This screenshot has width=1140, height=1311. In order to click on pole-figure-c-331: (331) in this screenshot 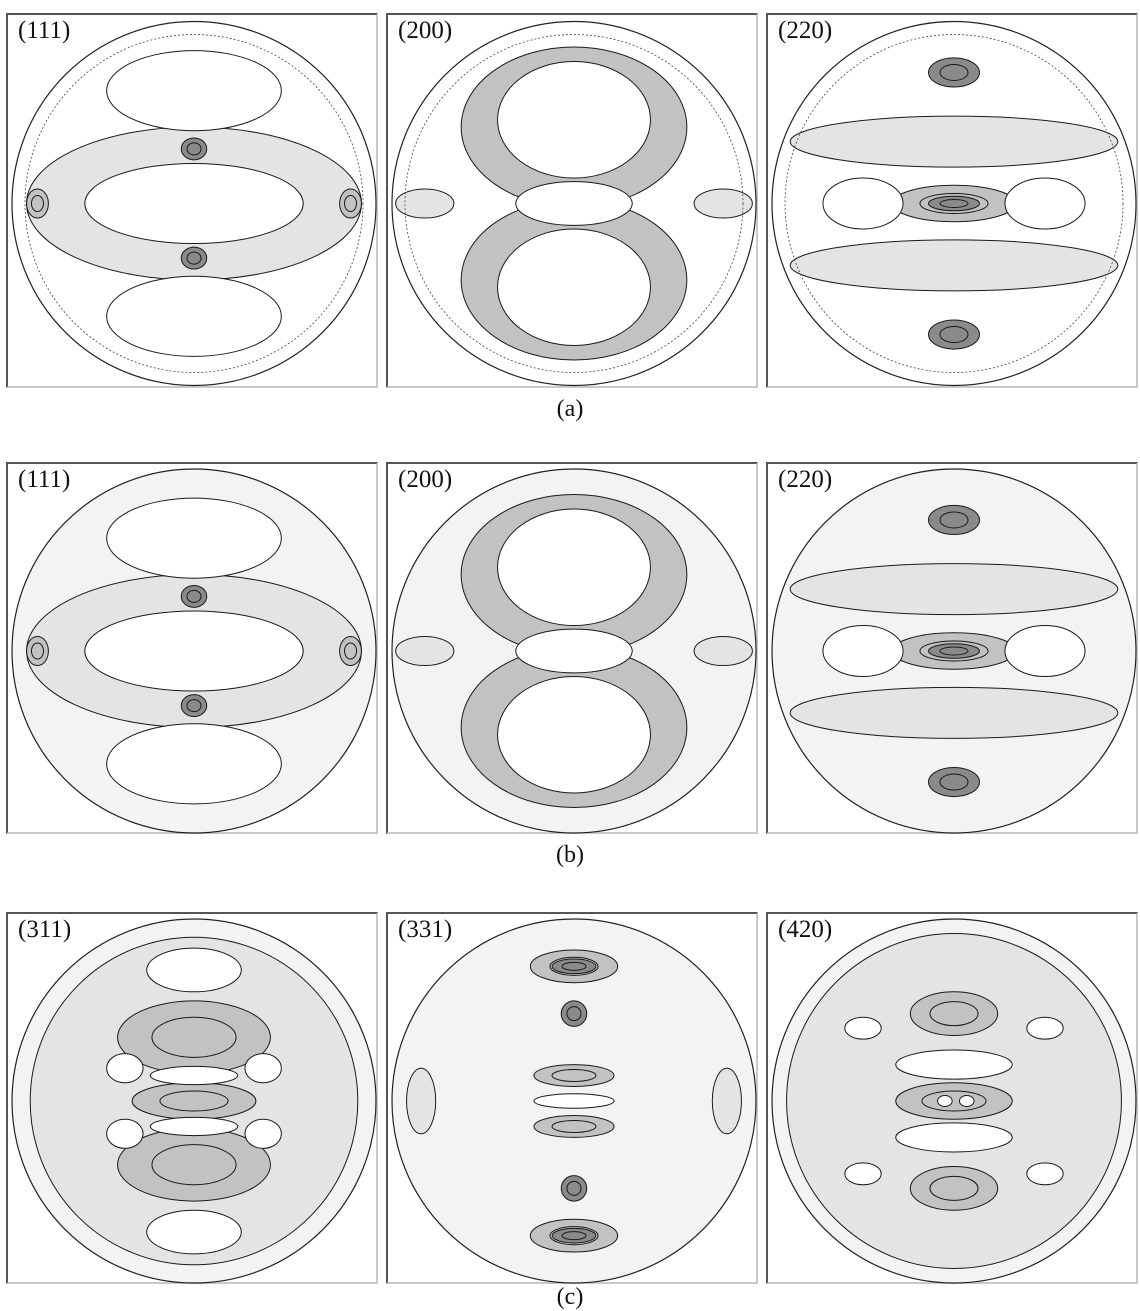, I will do `click(572, 1098)`.